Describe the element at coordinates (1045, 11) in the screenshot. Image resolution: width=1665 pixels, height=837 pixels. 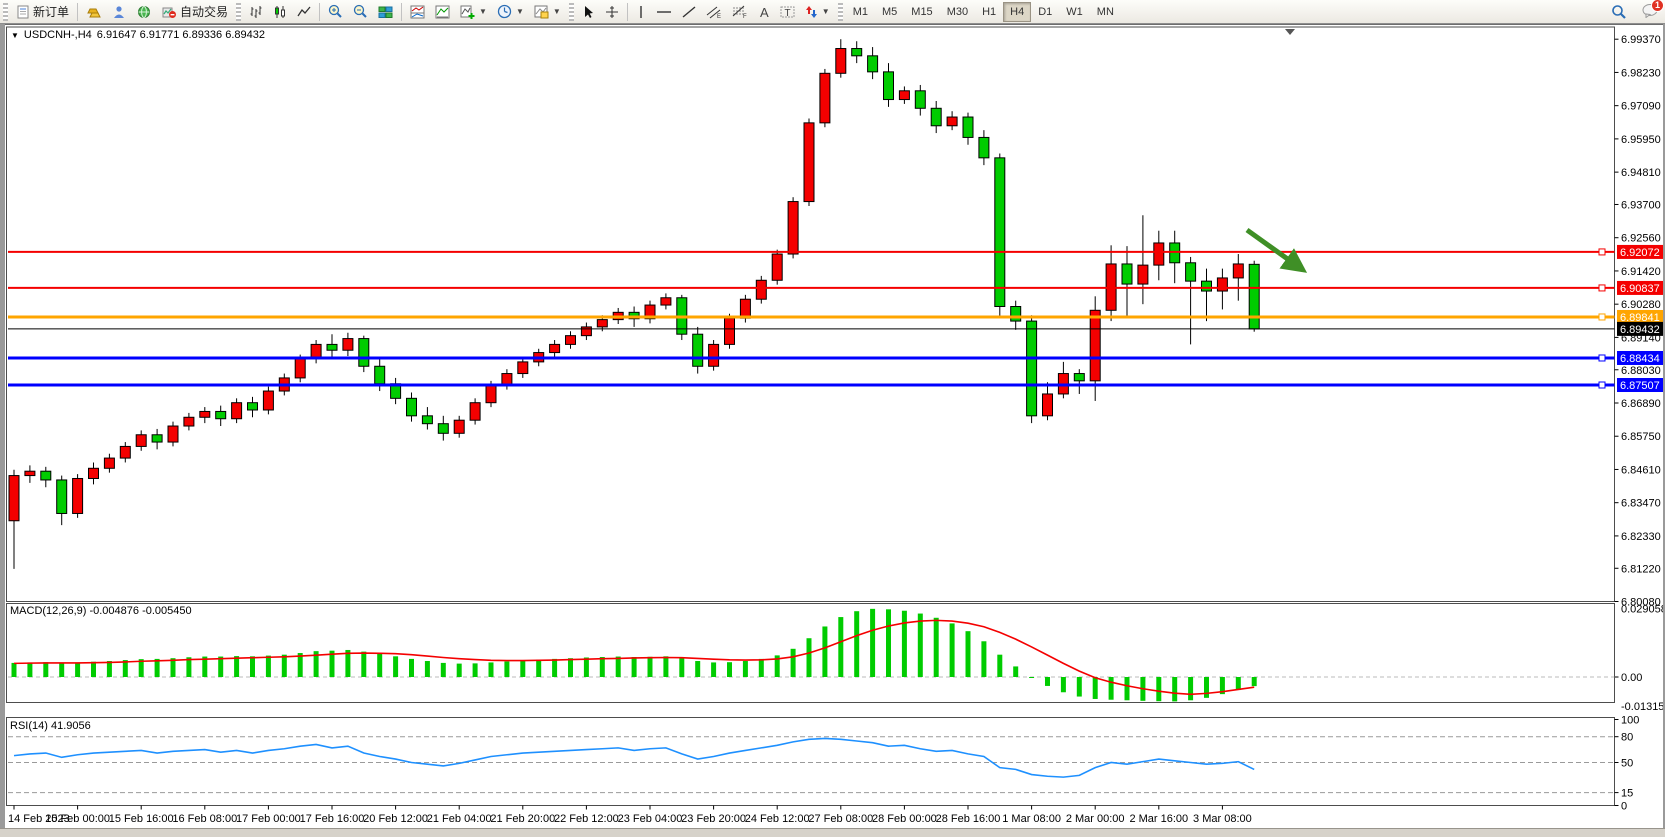
I see `tf-d1-button: D1` at that location.